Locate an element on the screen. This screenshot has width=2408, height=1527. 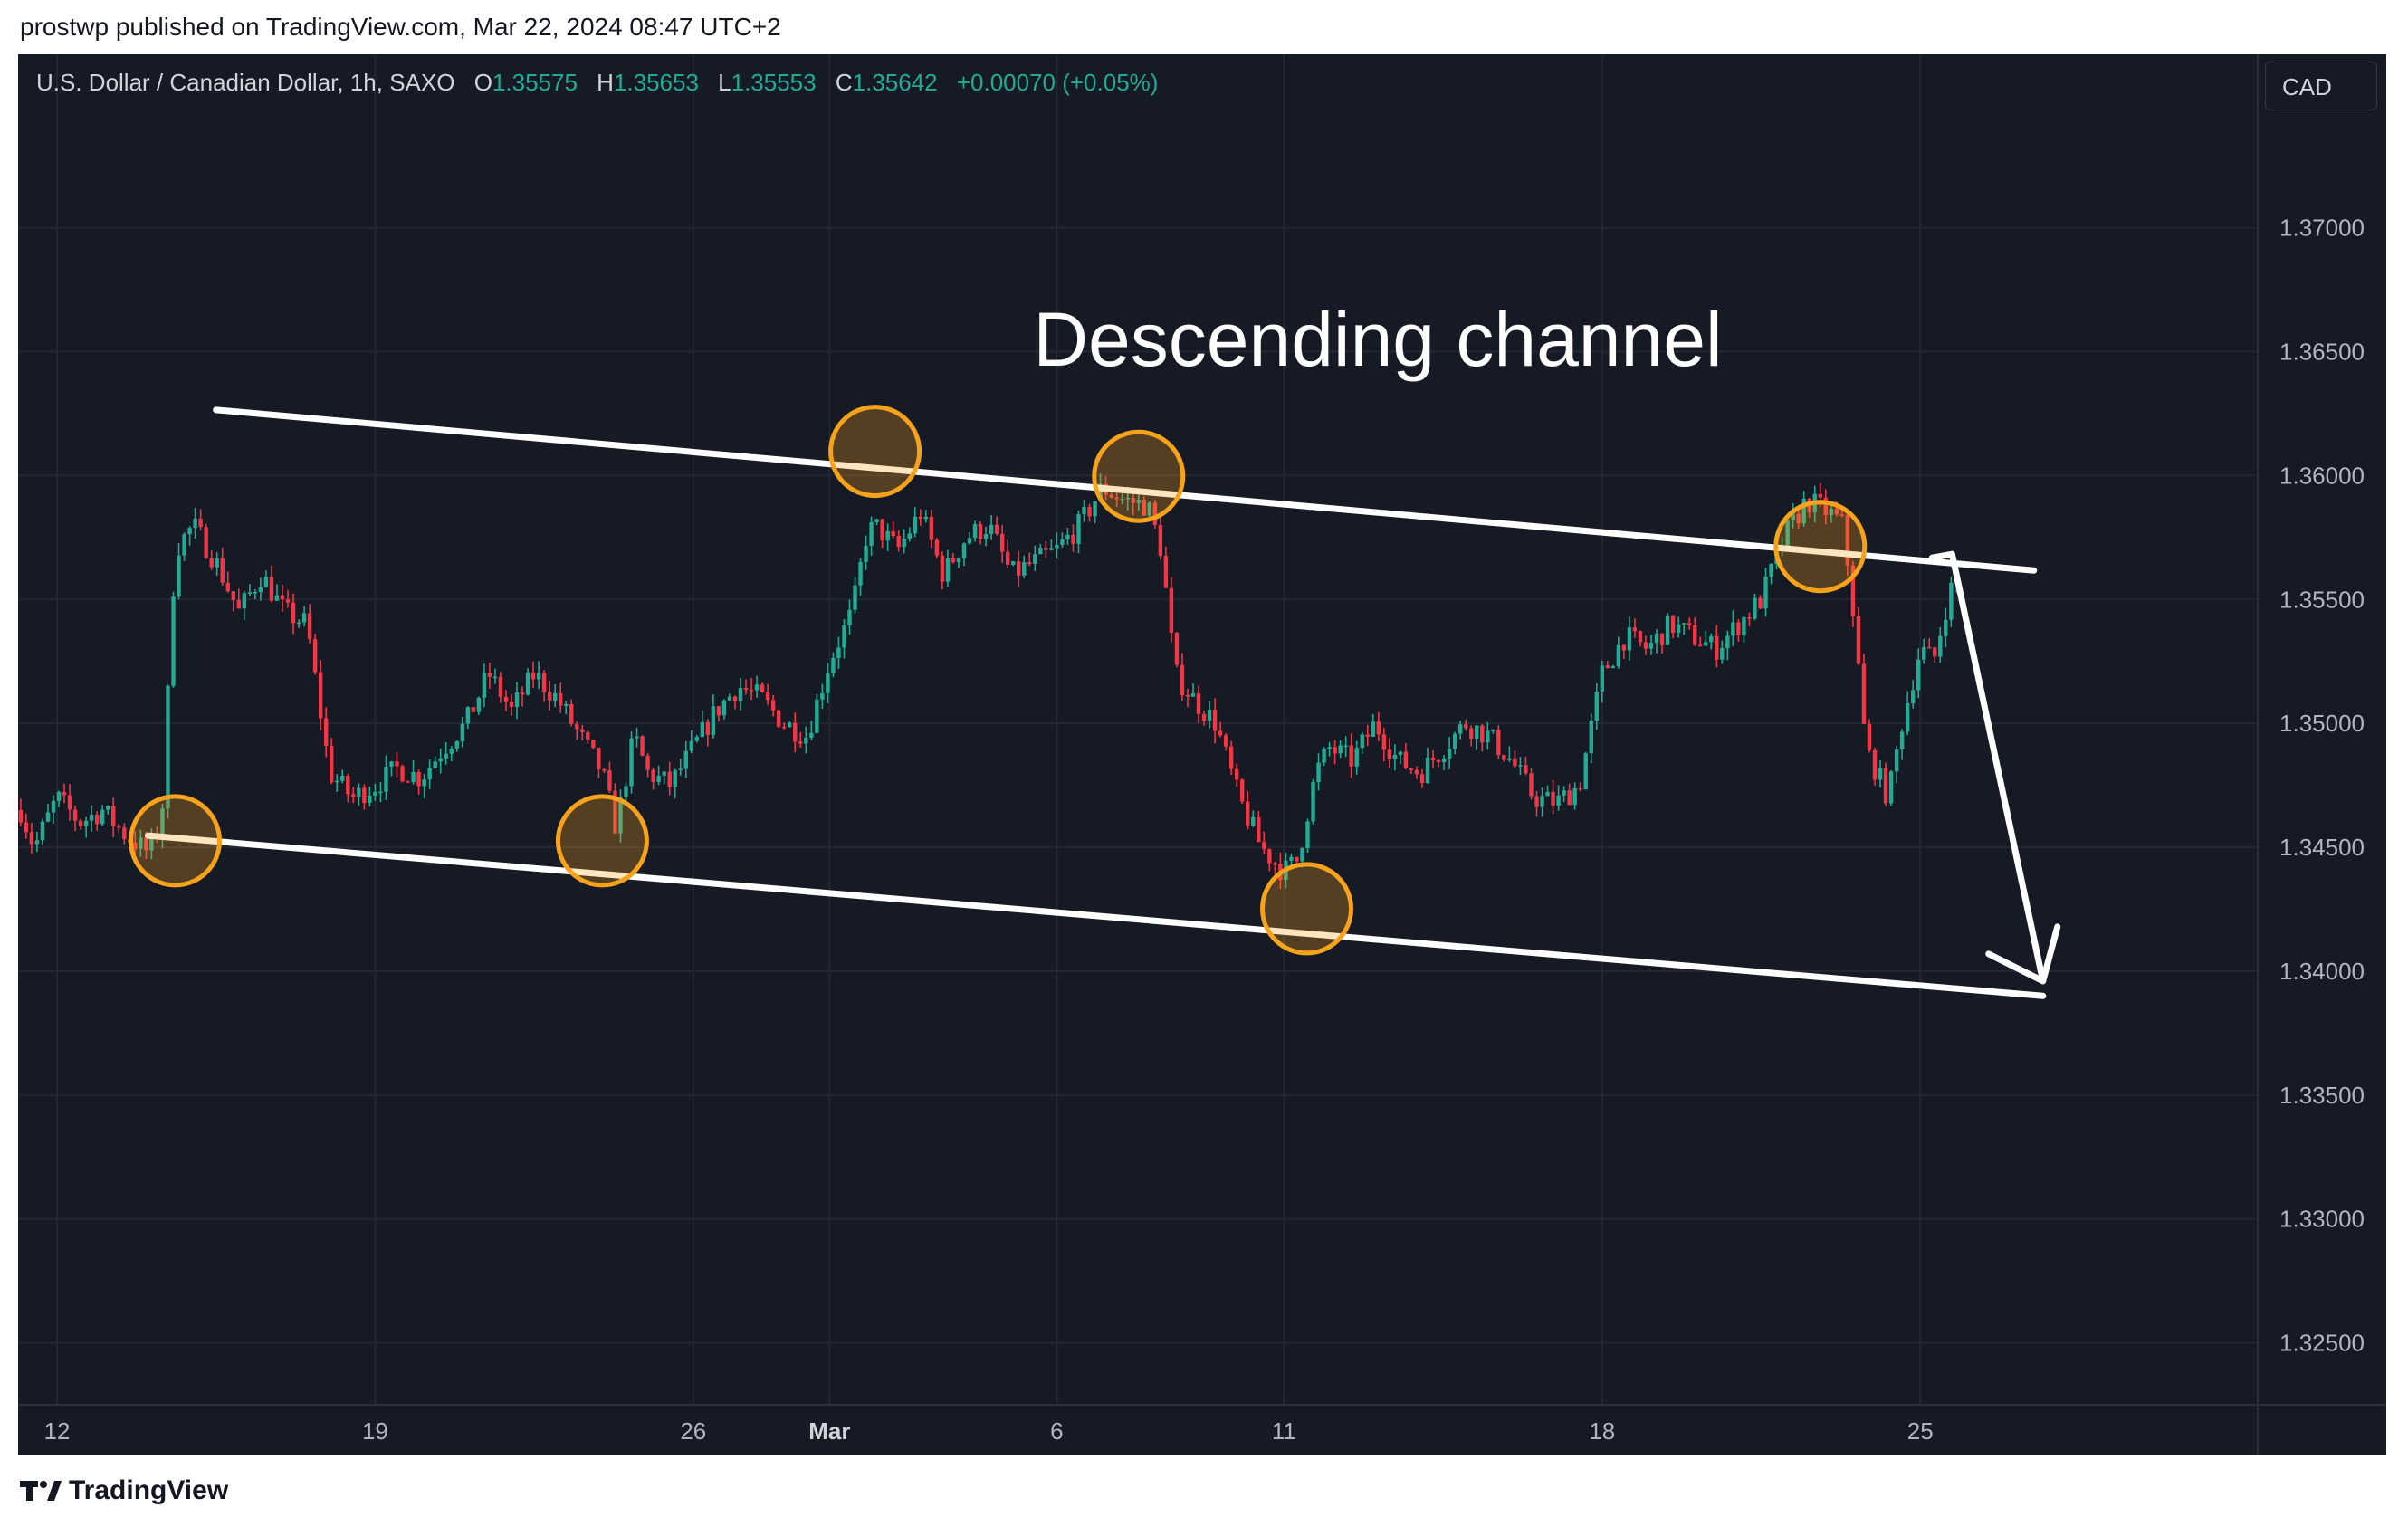
time-tick-label: 25 is located at coordinates (1920, 1431).